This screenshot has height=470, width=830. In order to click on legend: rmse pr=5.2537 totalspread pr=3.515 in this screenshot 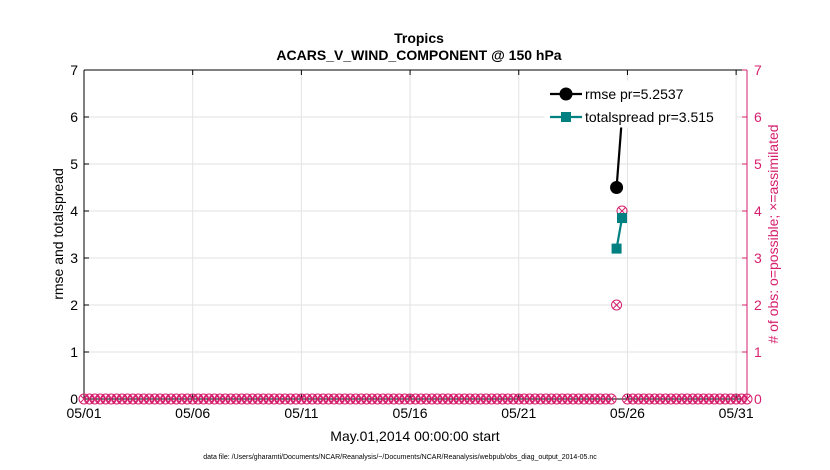, I will do `click(640, 104)`.